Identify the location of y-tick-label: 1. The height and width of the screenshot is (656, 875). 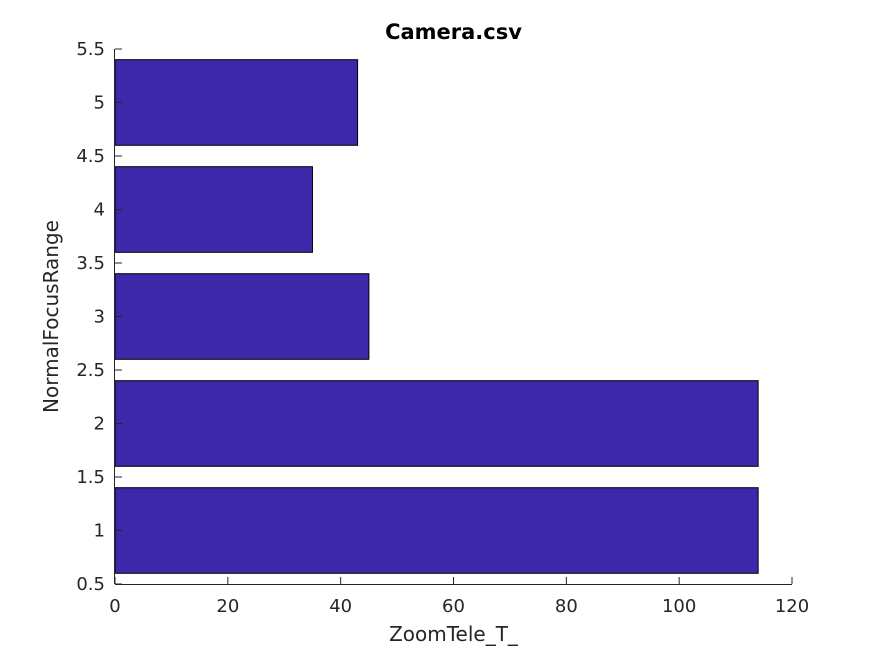
(99, 531).